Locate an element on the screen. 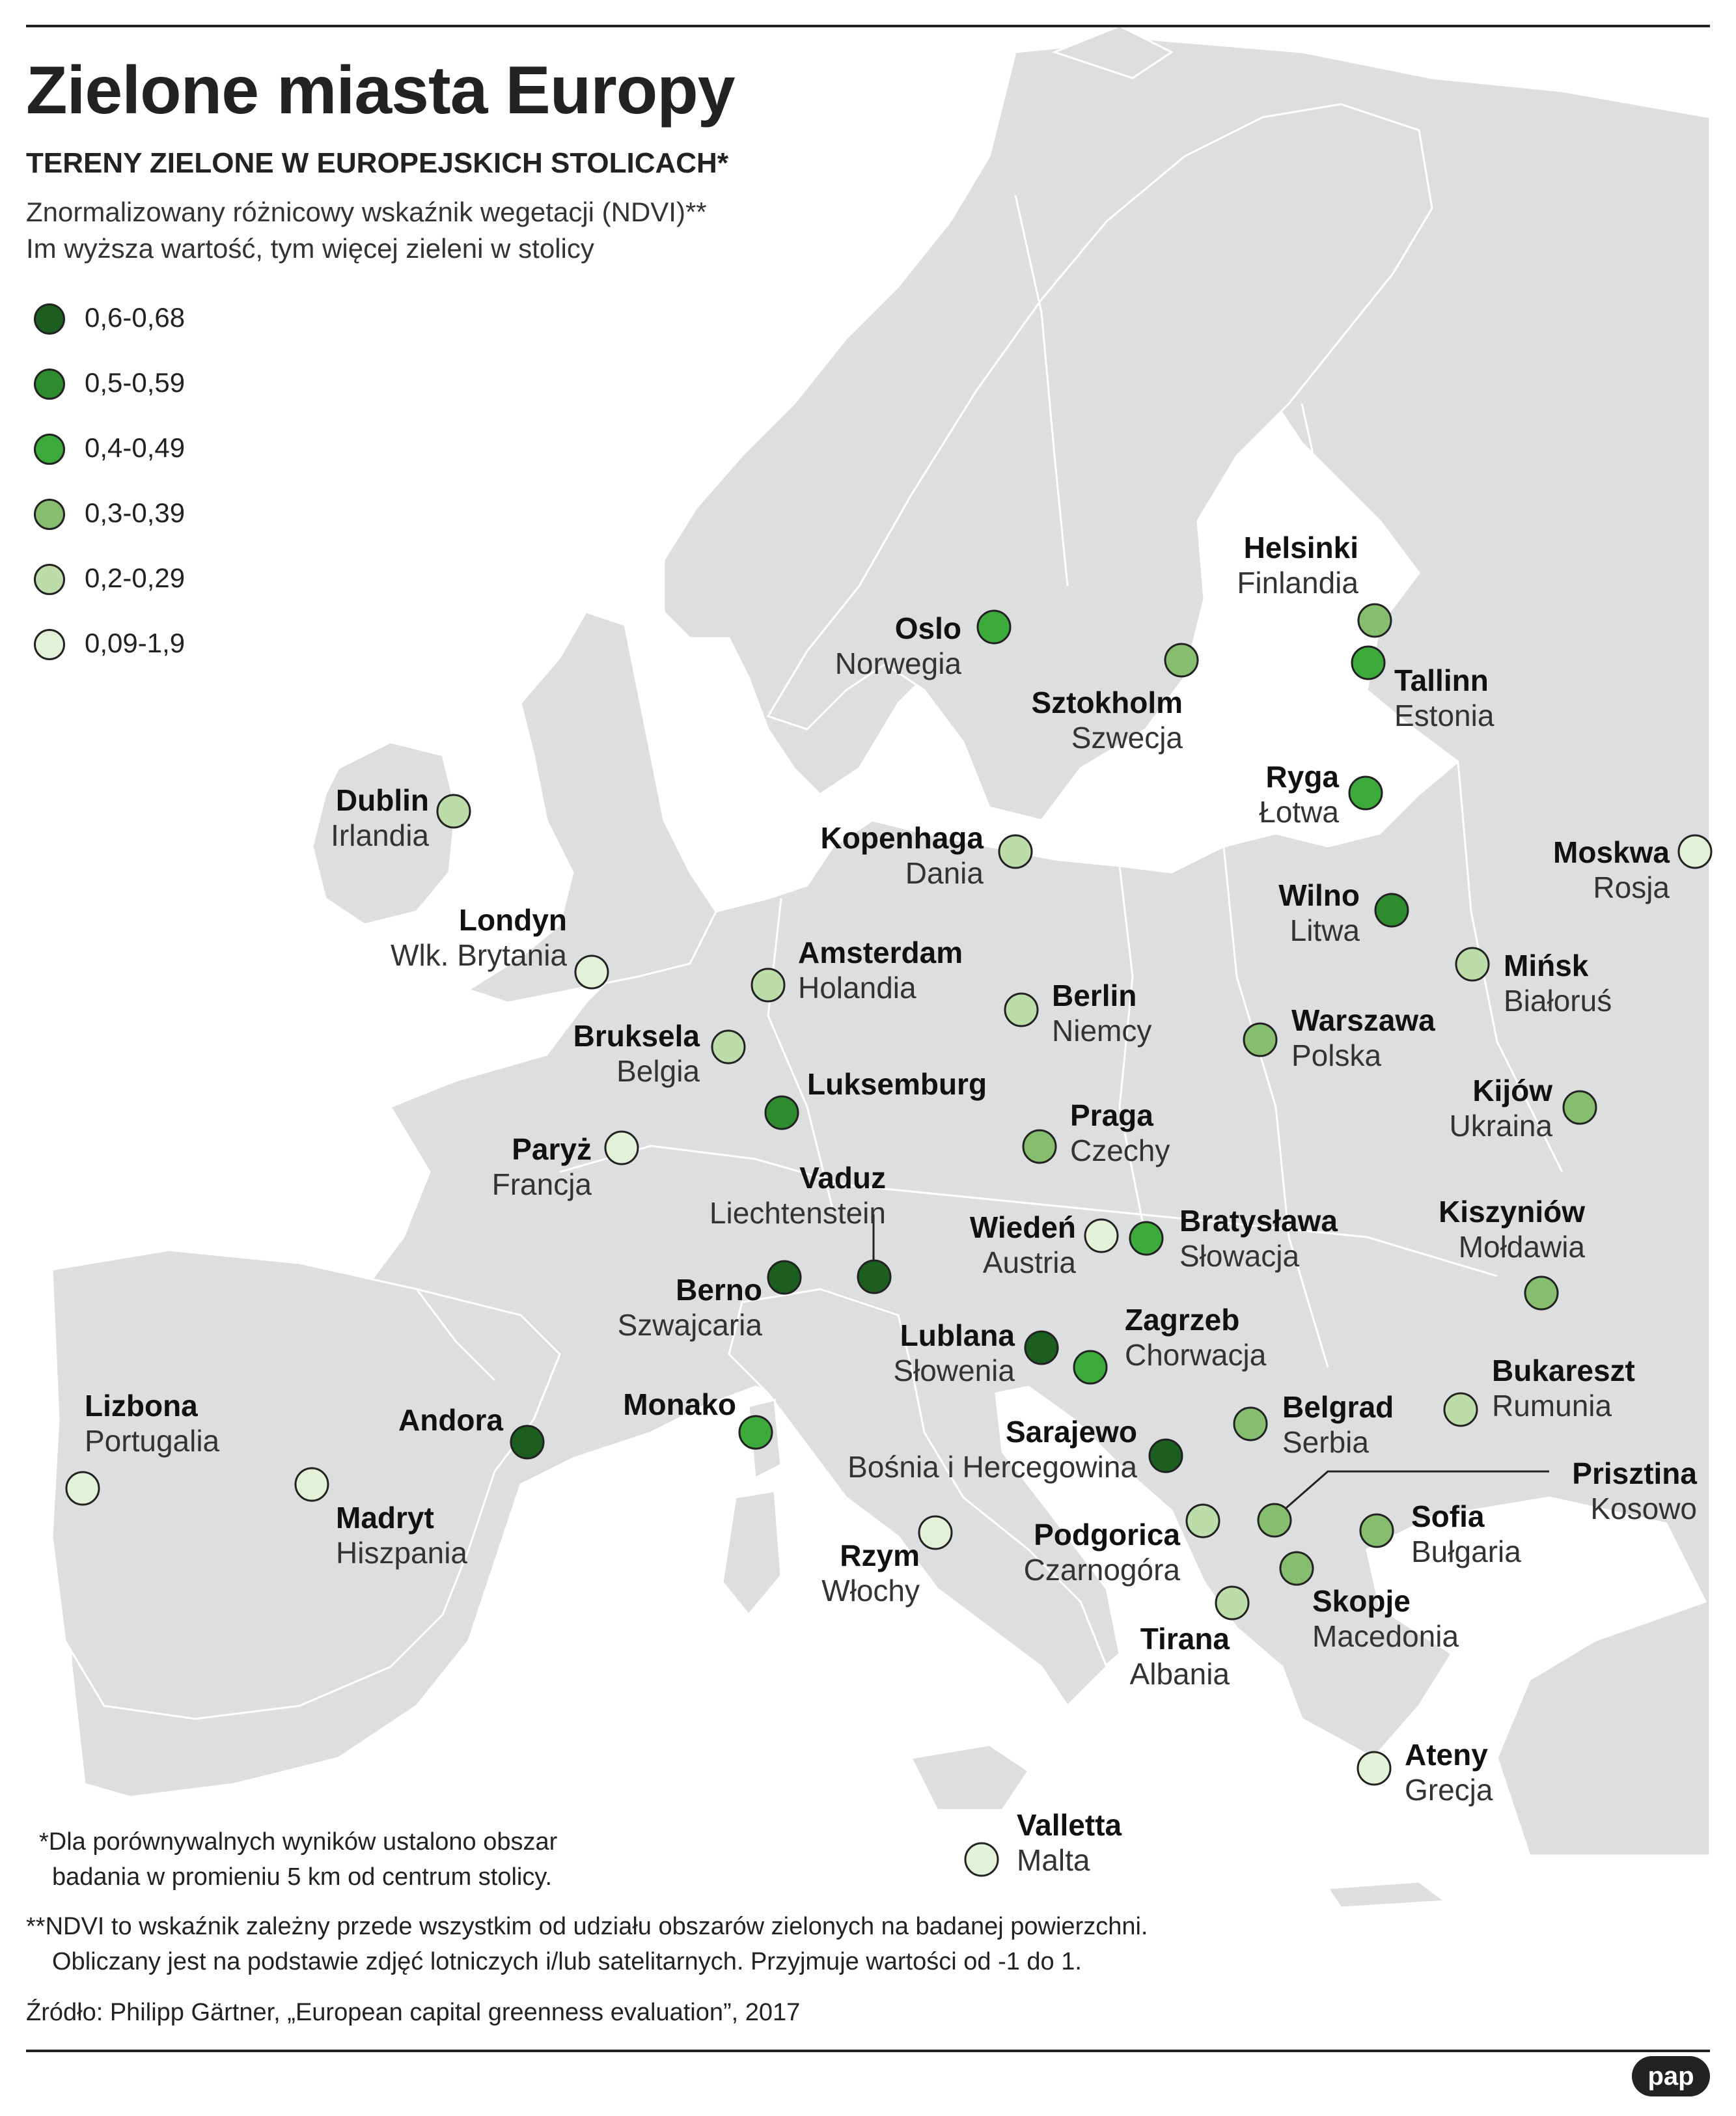  city-label-kiszyniow: Kiszyniów is located at coordinates (1512, 1212).